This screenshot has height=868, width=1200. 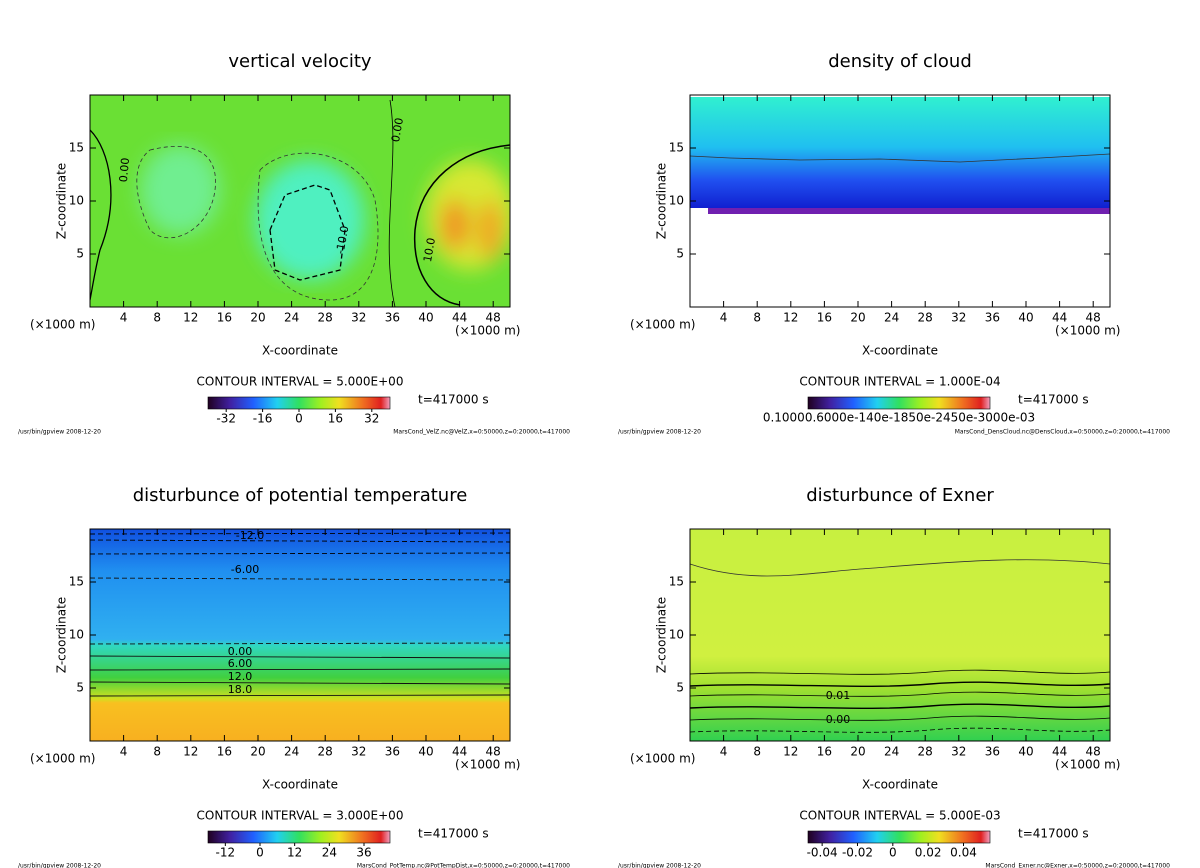 I want to click on colorbar-tick-label: -16, so click(x=263, y=419).